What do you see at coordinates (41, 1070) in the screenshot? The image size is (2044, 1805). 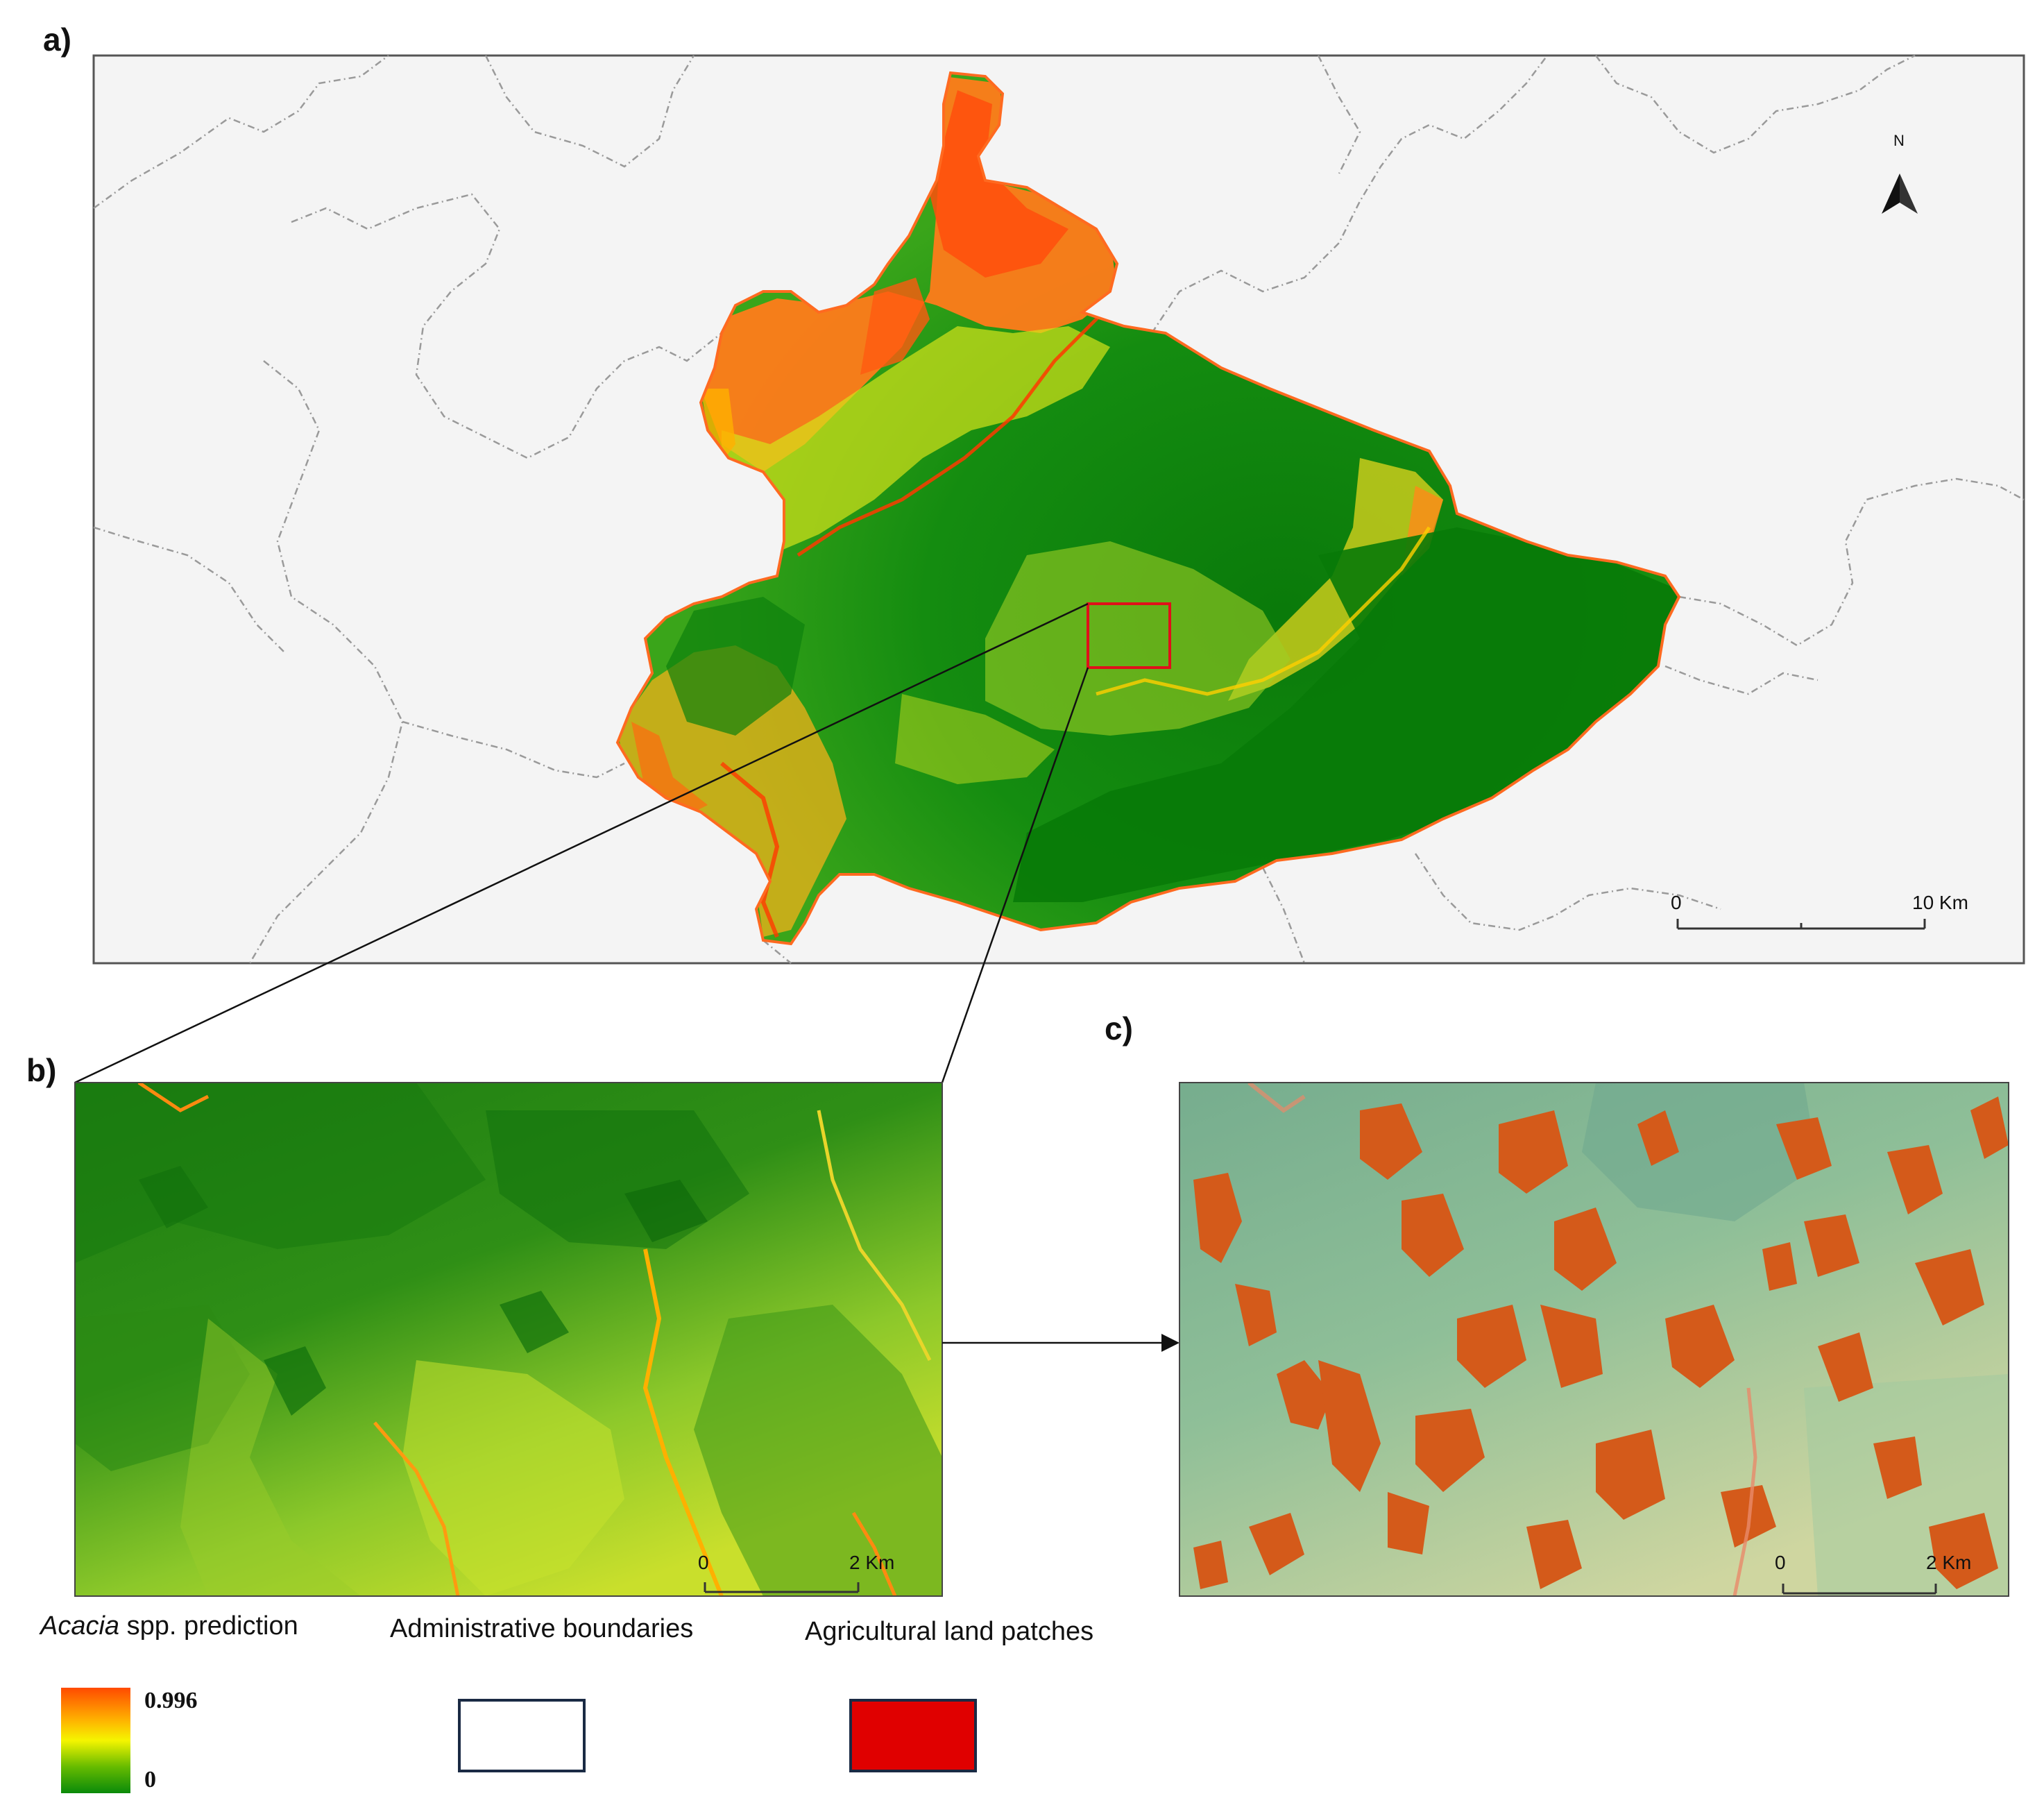 I see `panel-b-label: b)` at bounding box center [41, 1070].